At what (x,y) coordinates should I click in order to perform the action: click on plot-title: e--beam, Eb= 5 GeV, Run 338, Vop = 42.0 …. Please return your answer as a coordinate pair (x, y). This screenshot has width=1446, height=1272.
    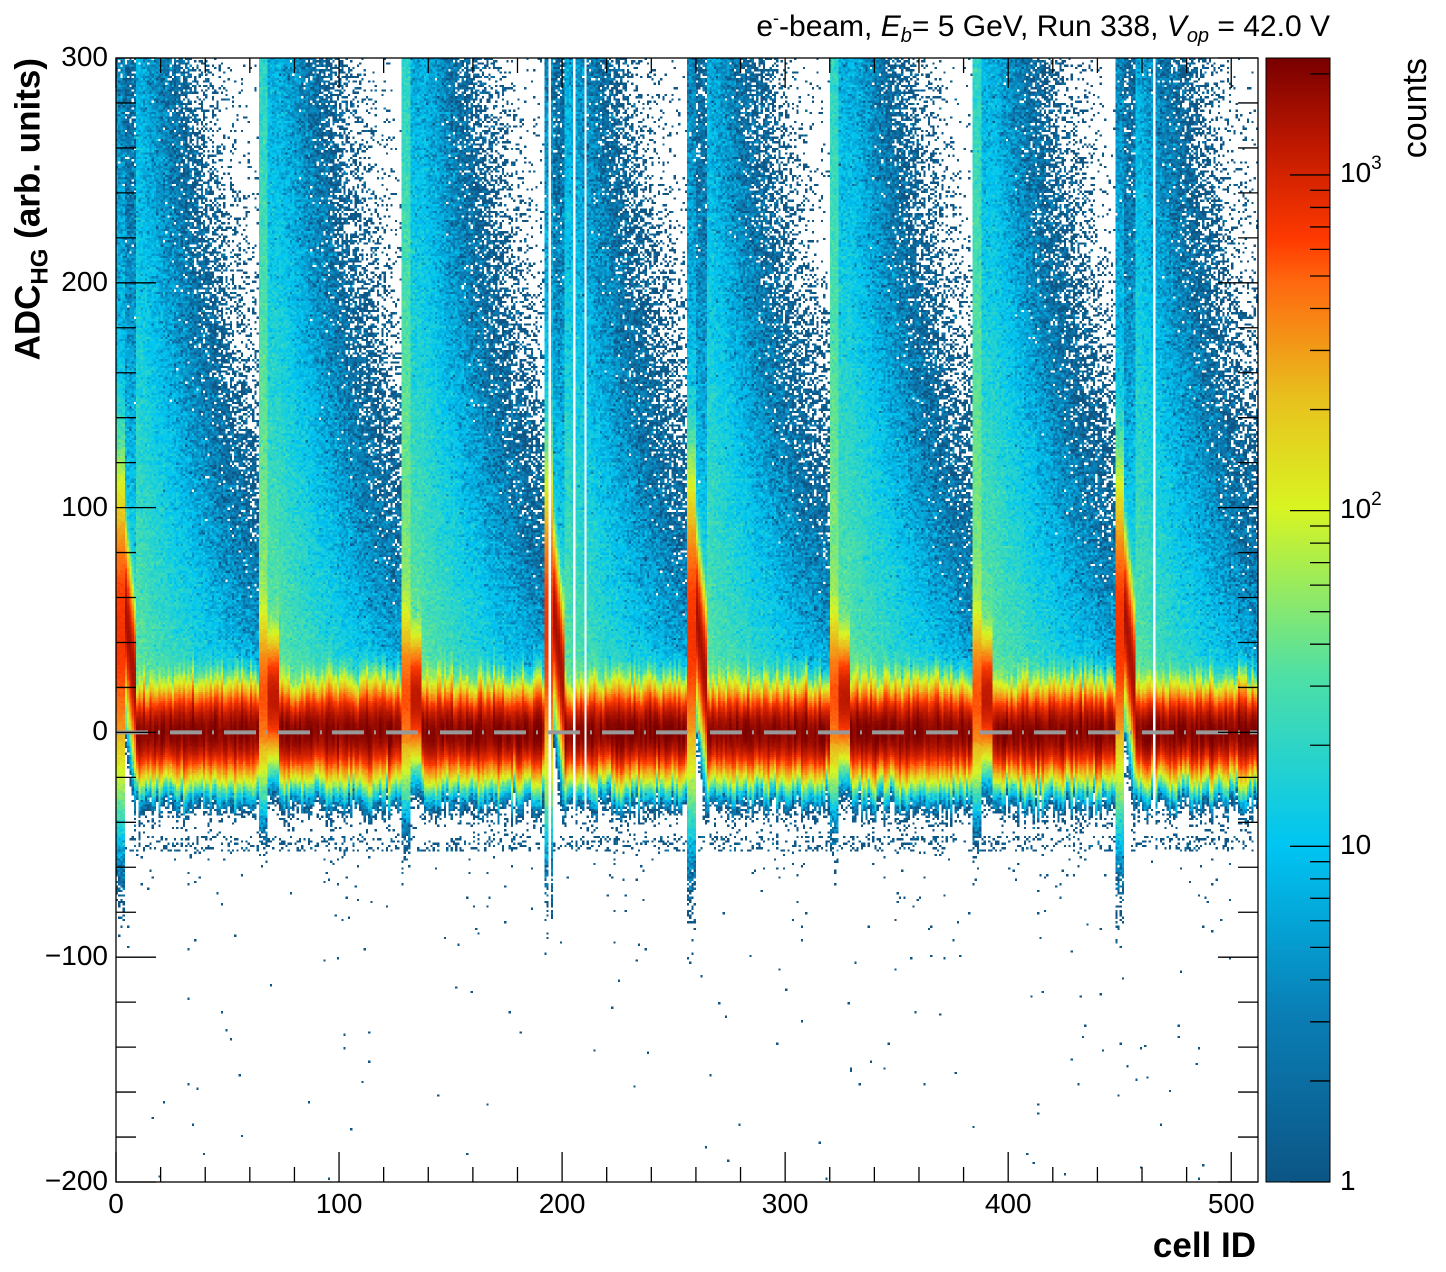
    Looking at the image, I should click on (1043, 27).